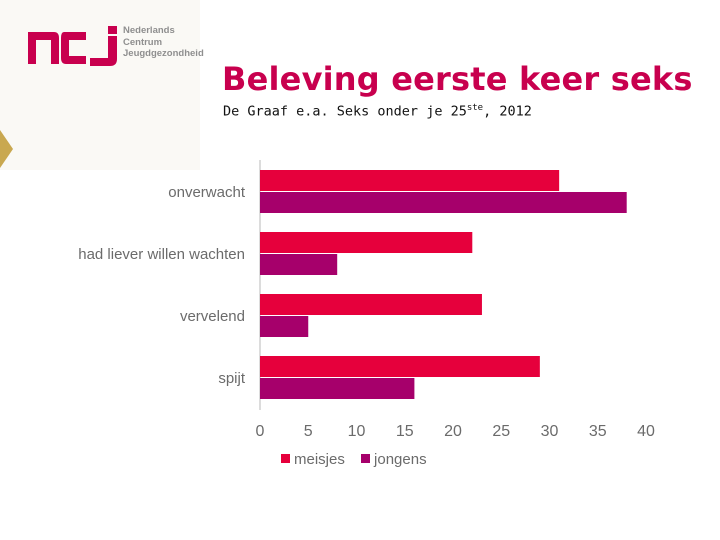 The width and height of the screenshot is (720, 540). Describe the element at coordinates (443, 202) in the screenshot. I see `bar-jongens-onverwacht` at that location.